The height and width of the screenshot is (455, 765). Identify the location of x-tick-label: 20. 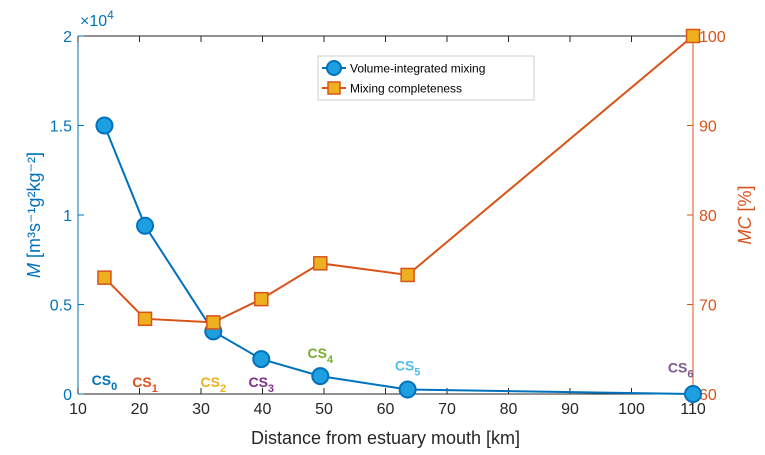
(140, 409).